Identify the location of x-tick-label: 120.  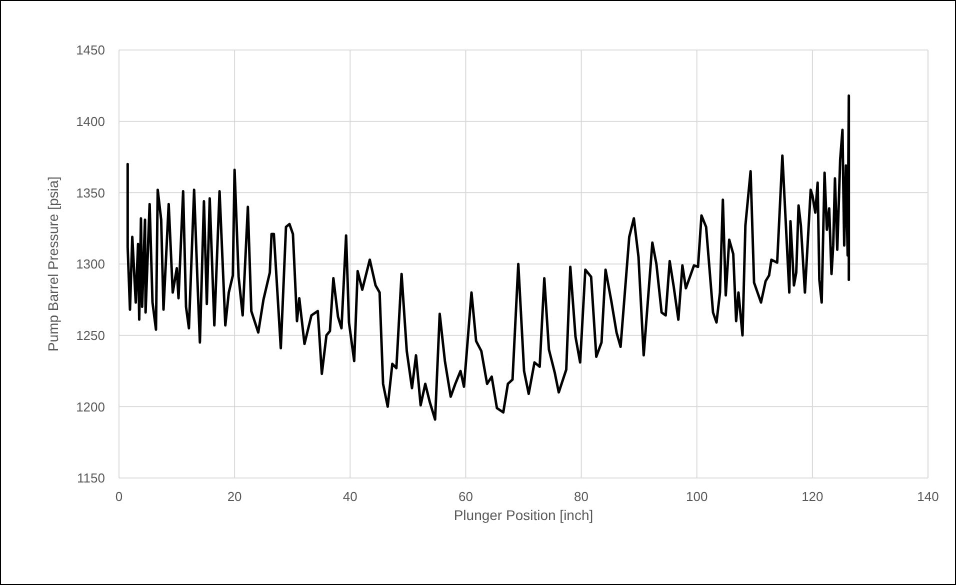
(813, 496).